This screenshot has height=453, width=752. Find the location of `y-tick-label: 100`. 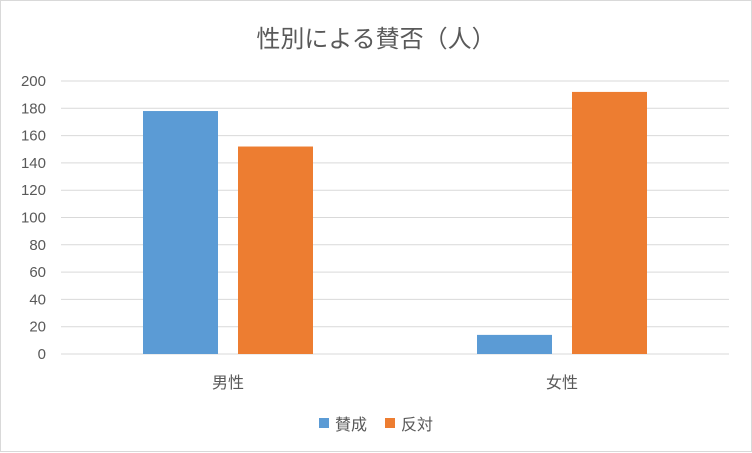

y-tick-label: 100 is located at coordinates (33, 218).